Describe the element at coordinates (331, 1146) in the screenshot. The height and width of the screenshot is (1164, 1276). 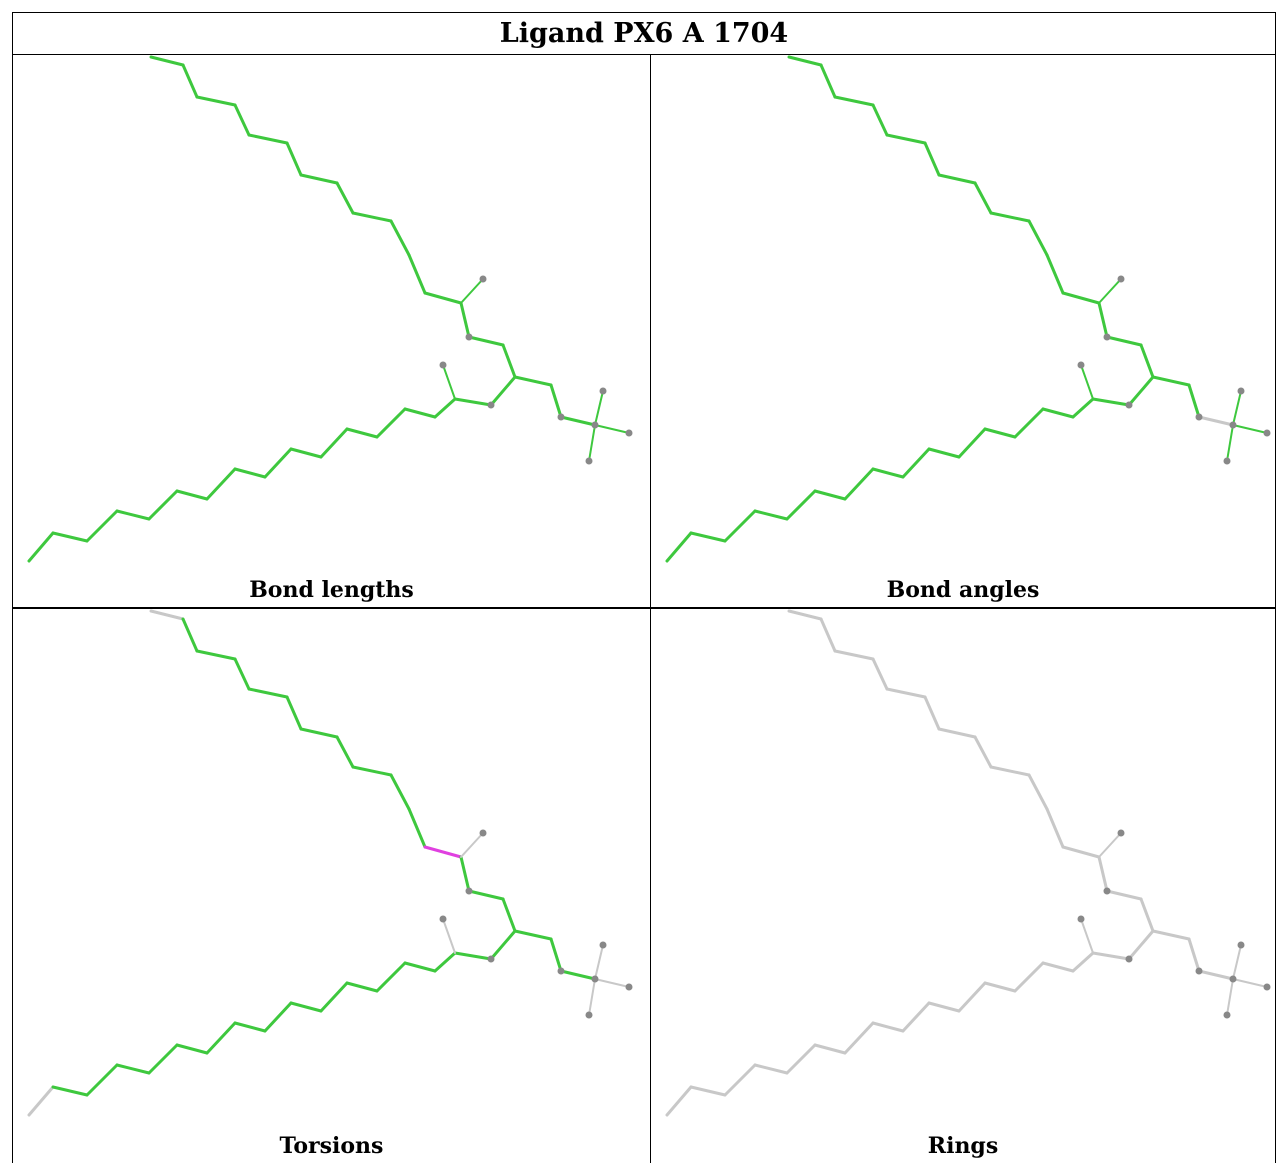
I see `panel-caption: Torsions` at that location.